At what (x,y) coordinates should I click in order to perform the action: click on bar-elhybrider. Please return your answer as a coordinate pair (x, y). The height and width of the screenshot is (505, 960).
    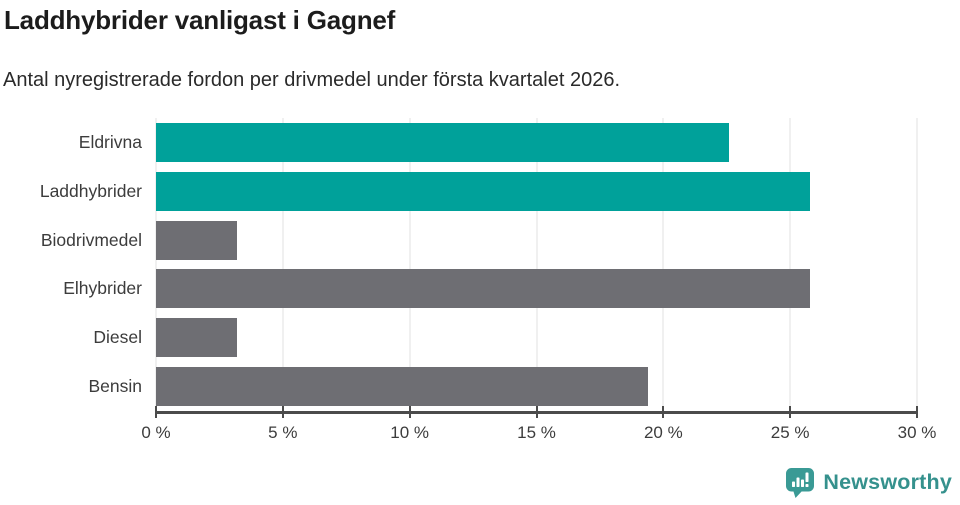
    Looking at the image, I should click on (483, 289).